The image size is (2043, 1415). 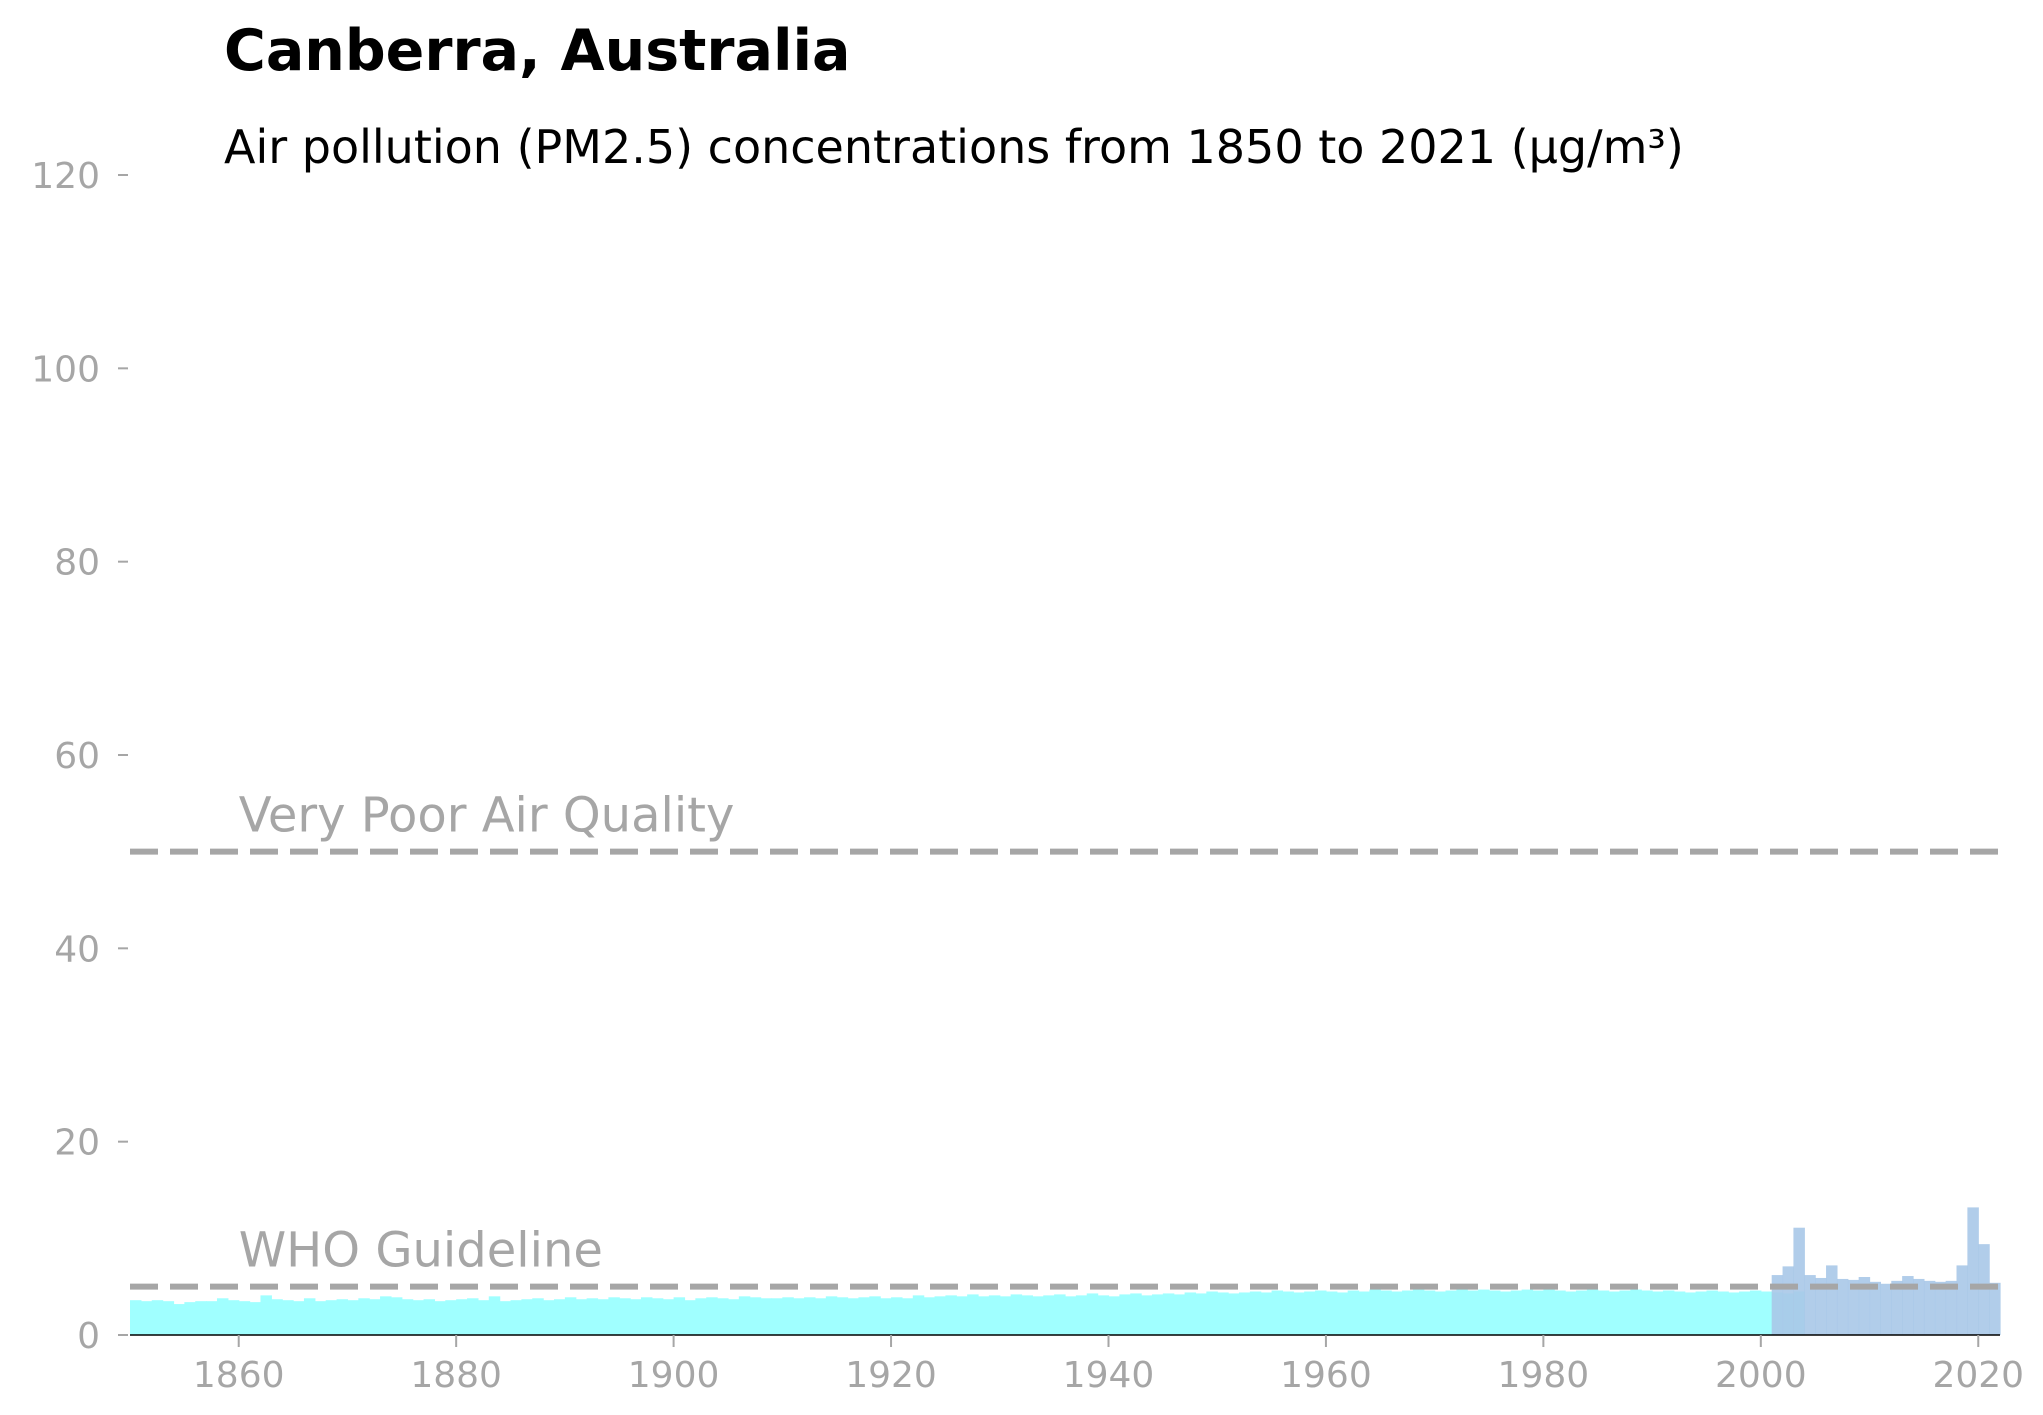 I want to click on modeled-bar-1966, so click(x=1397, y=1313).